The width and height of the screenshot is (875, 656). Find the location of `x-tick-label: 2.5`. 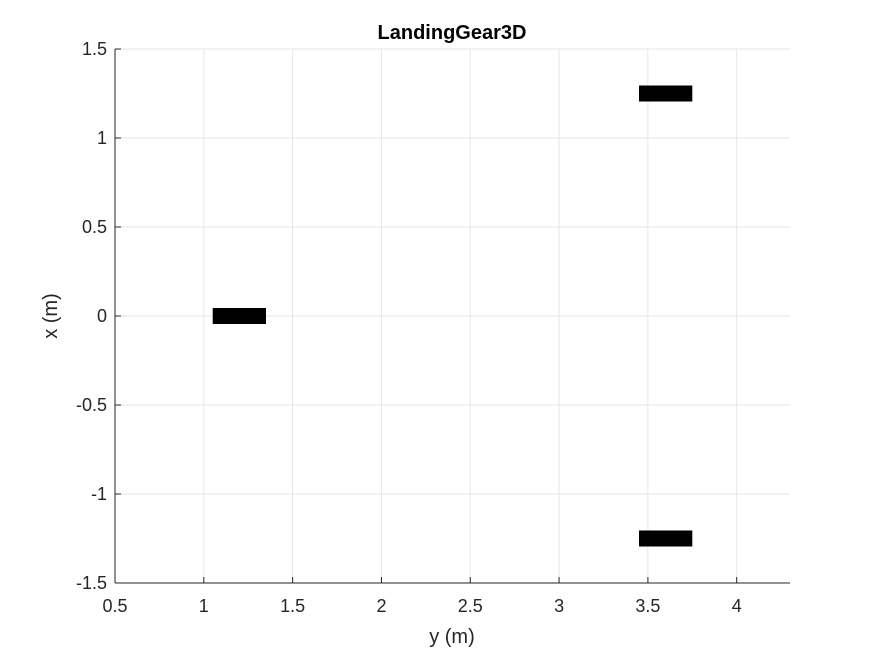

x-tick-label: 2.5 is located at coordinates (470, 606).